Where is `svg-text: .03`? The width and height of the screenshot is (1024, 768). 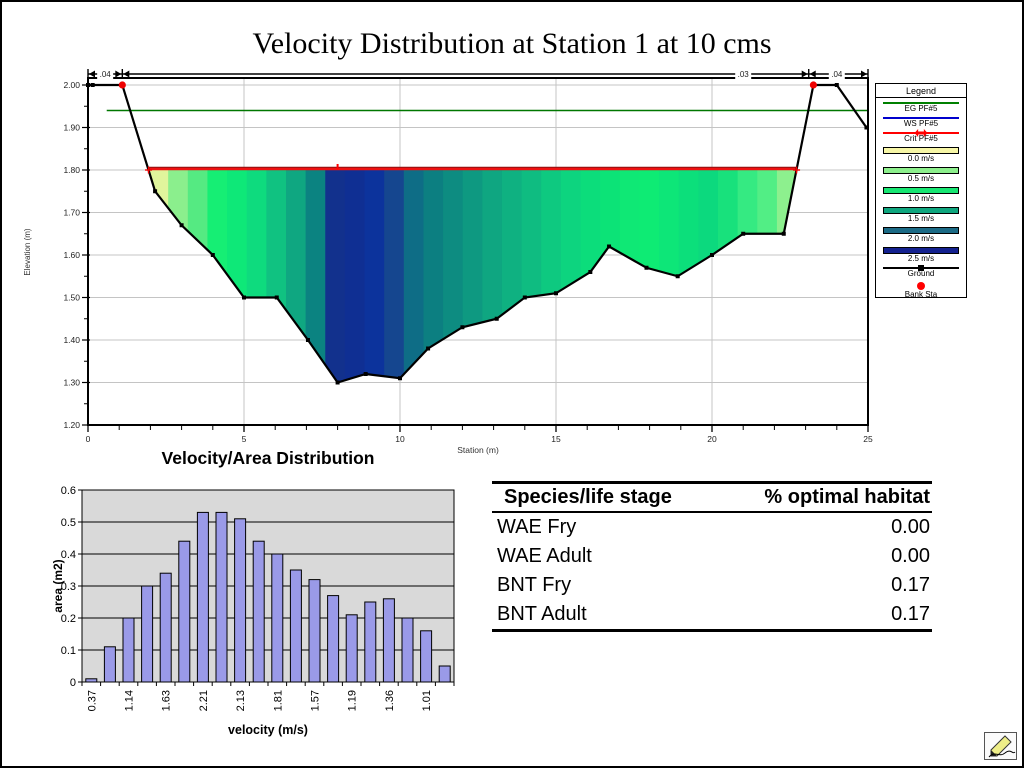 svg-text: .03 is located at coordinates (744, 74).